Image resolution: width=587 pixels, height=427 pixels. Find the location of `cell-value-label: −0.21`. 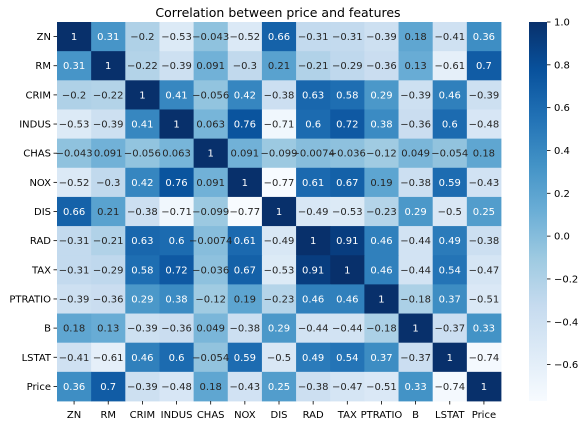

cell-value-label: −0.21 is located at coordinates (313, 66).